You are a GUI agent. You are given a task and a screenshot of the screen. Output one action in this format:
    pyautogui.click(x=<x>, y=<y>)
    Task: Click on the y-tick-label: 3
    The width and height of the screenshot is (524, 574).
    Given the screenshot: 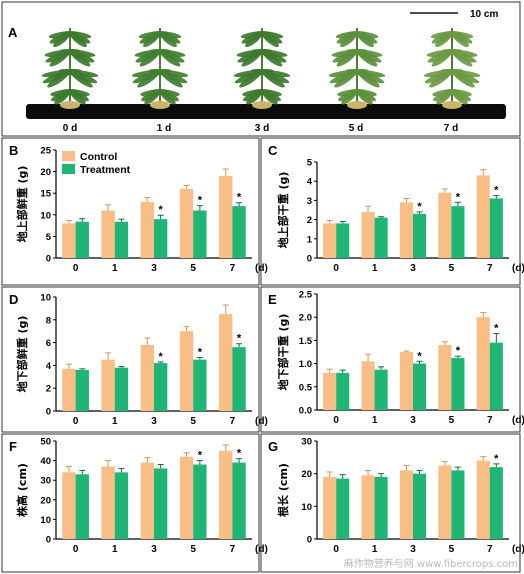 What is the action you would take?
    pyautogui.click(x=309, y=201)
    